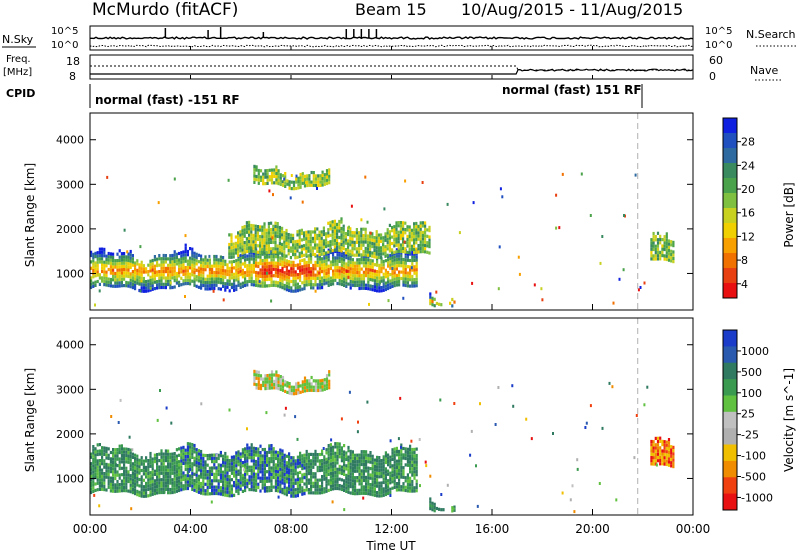 The image size is (800, 554). Describe the element at coordinates (789, 214) in the screenshot. I see `power-colorbar-label: Power [dB]` at that location.